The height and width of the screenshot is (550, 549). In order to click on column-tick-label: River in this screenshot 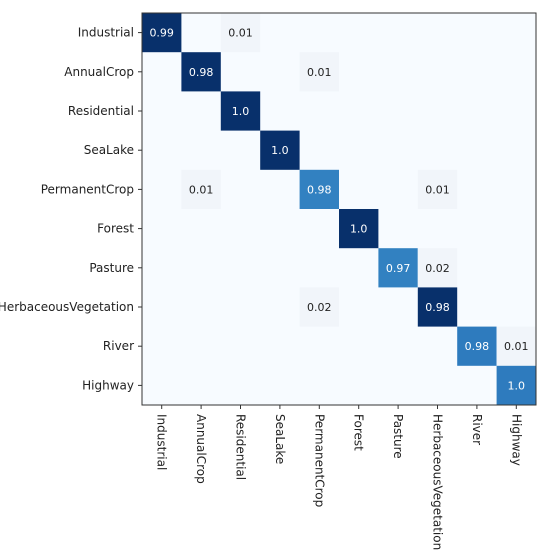, I will do `click(477, 429)`.